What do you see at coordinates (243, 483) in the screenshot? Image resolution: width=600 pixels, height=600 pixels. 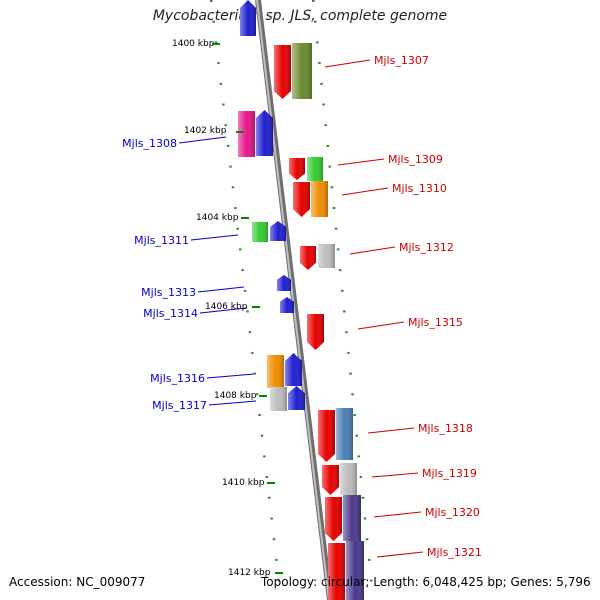 I see `scale-tick-label: 1410 kbp` at bounding box center [243, 483].